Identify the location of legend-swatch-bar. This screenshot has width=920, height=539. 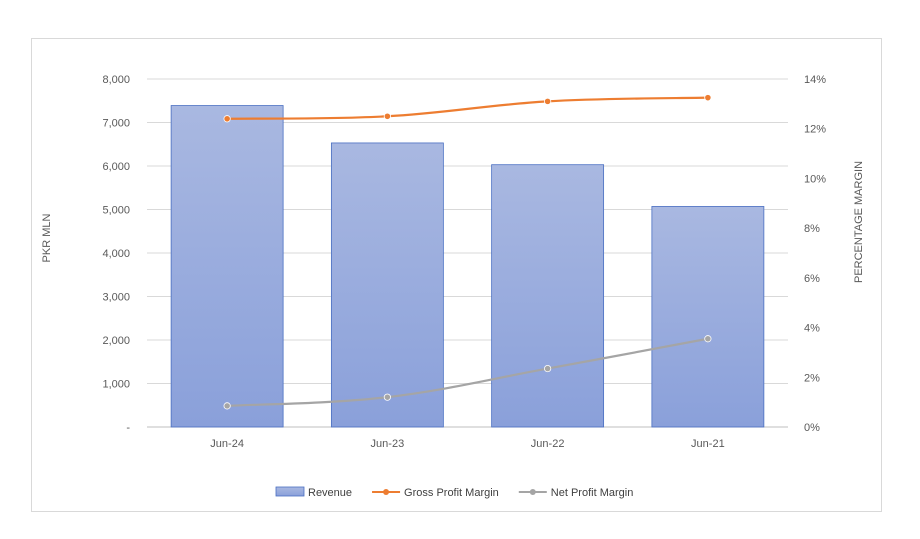
(290, 491).